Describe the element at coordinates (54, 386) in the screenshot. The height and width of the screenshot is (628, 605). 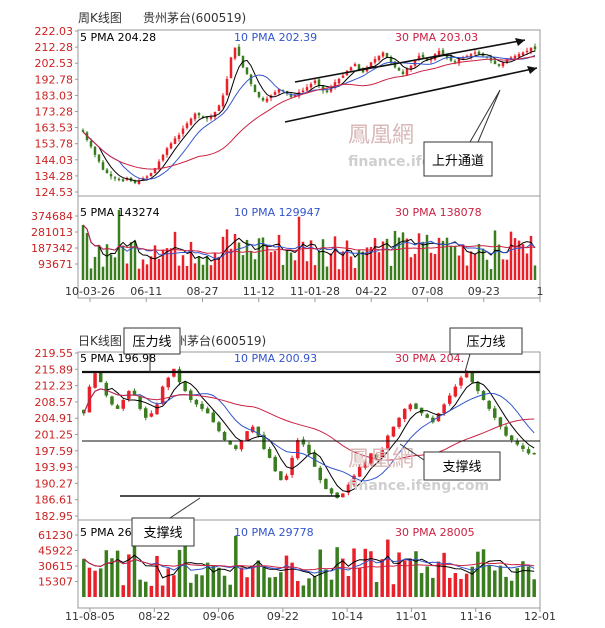
I see `price-tick-label: 212.23` at that location.